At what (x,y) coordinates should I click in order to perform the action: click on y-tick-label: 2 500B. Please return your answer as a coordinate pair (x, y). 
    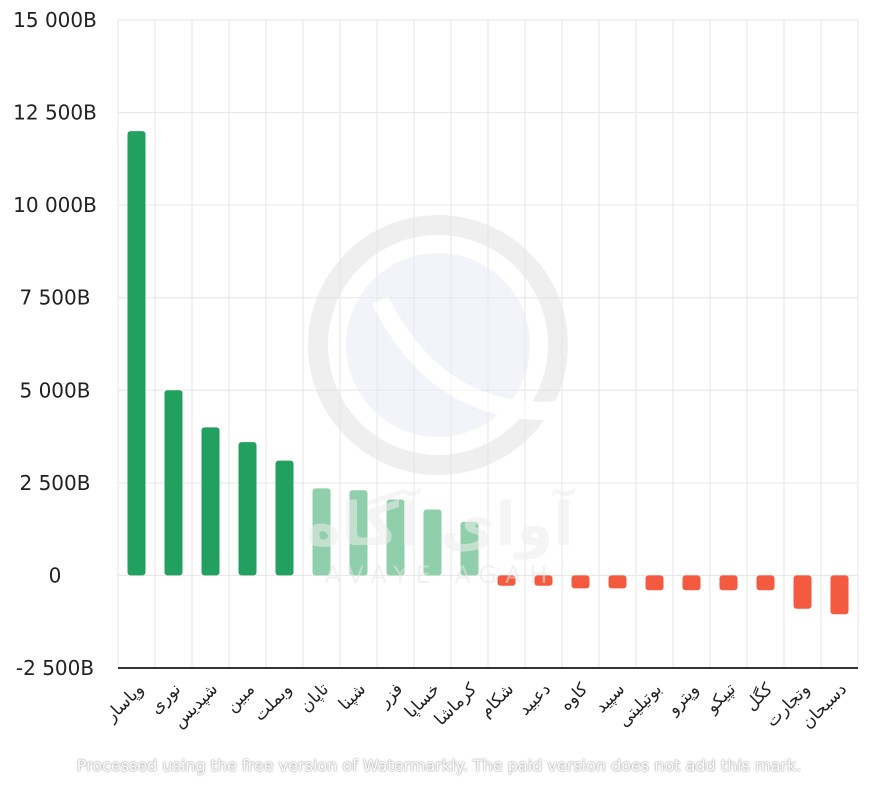
    Looking at the image, I should click on (55, 483).